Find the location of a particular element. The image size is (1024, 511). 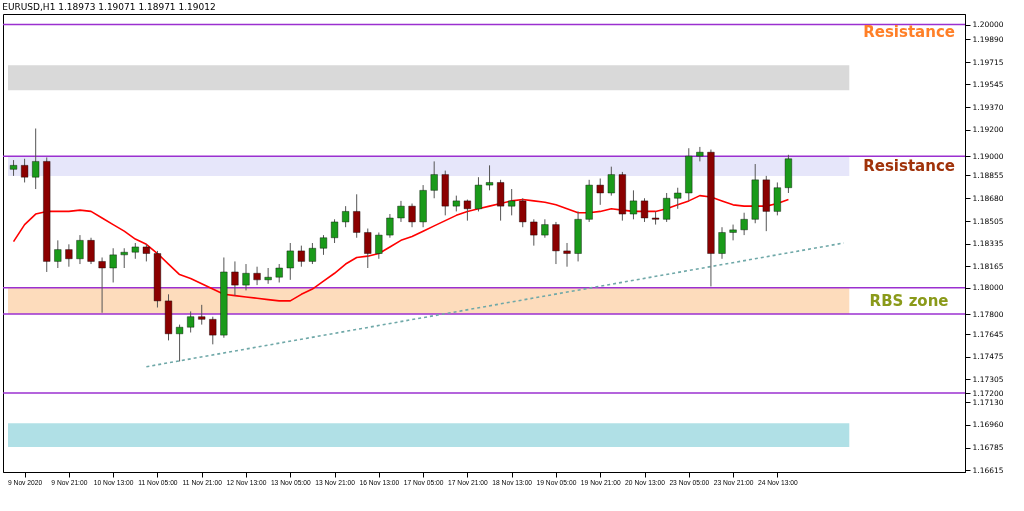

ref-line-label: Resistance is located at coordinates (909, 31).